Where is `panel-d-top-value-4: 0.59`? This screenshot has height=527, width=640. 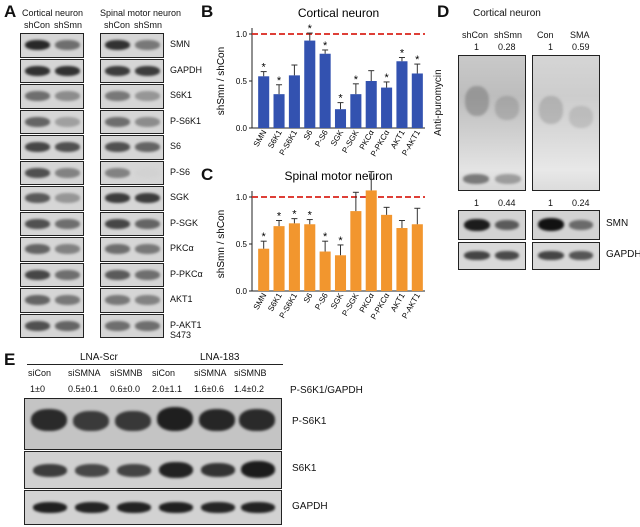 panel-d-top-value-4: 0.59 is located at coordinates (581, 47).